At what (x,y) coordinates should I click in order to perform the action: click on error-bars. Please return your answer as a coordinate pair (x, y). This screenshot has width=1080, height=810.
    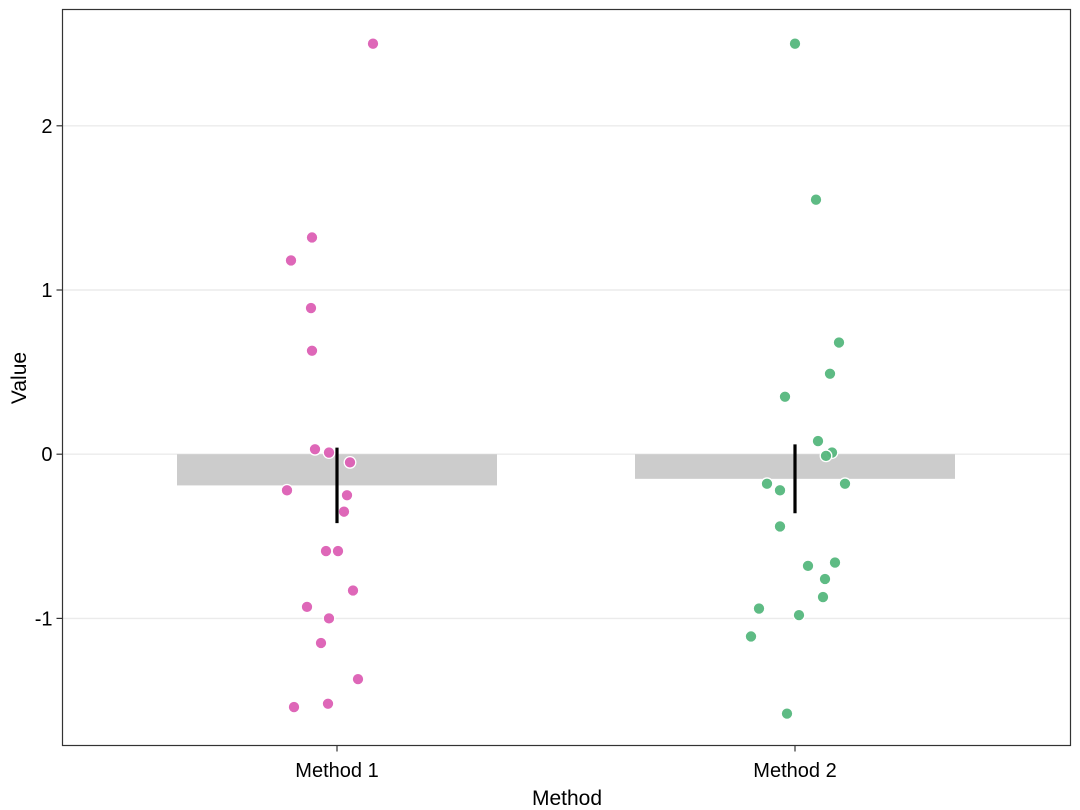
    Looking at the image, I should click on (566, 484).